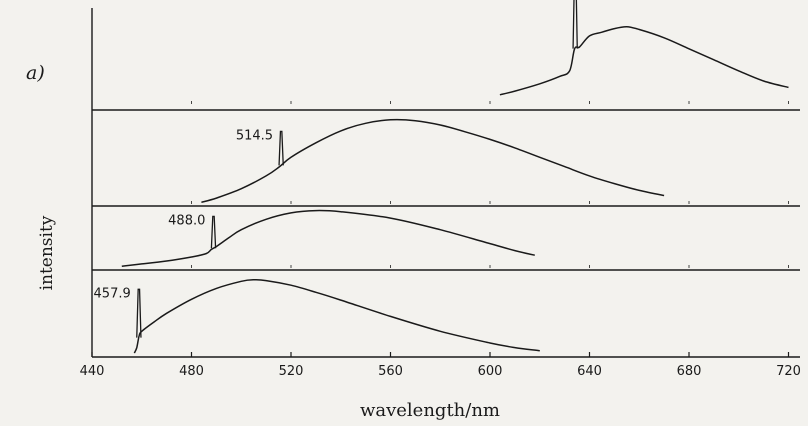  What do you see at coordinates (213, 232) in the screenshot?
I see `peak-488.0` at bounding box center [213, 232].